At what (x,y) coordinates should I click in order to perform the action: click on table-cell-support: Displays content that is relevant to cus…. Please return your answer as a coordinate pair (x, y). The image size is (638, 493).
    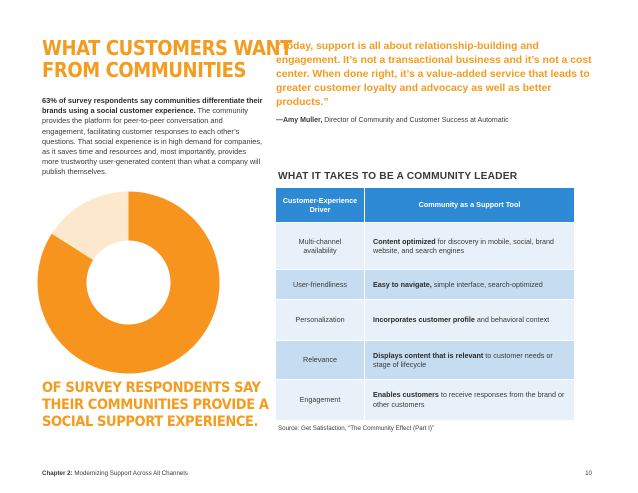
    Looking at the image, I should click on (469, 360).